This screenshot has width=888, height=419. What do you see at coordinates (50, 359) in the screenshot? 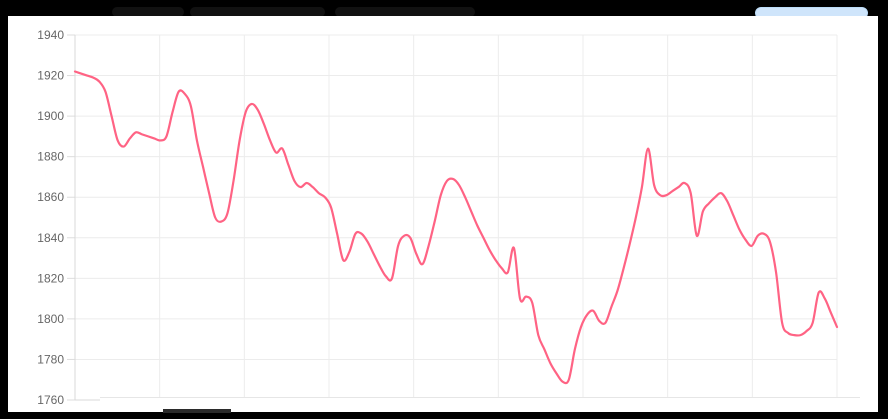
I see `y-tick-label: 1780` at bounding box center [50, 359].